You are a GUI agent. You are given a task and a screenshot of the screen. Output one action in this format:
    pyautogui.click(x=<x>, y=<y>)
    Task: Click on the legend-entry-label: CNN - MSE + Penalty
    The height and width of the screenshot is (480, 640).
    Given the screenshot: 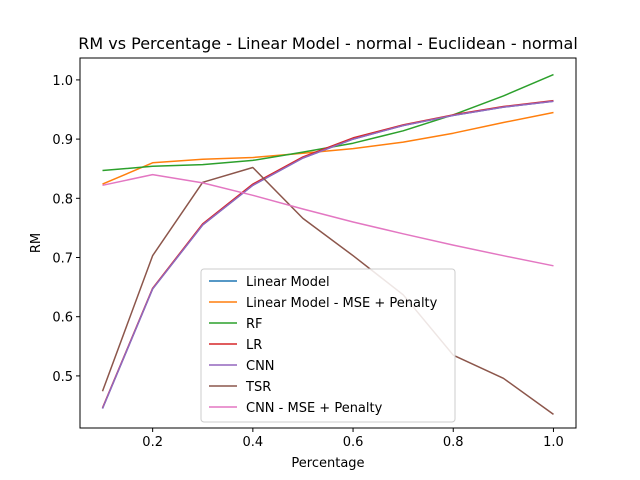 What is the action you would take?
    pyautogui.click(x=314, y=408)
    